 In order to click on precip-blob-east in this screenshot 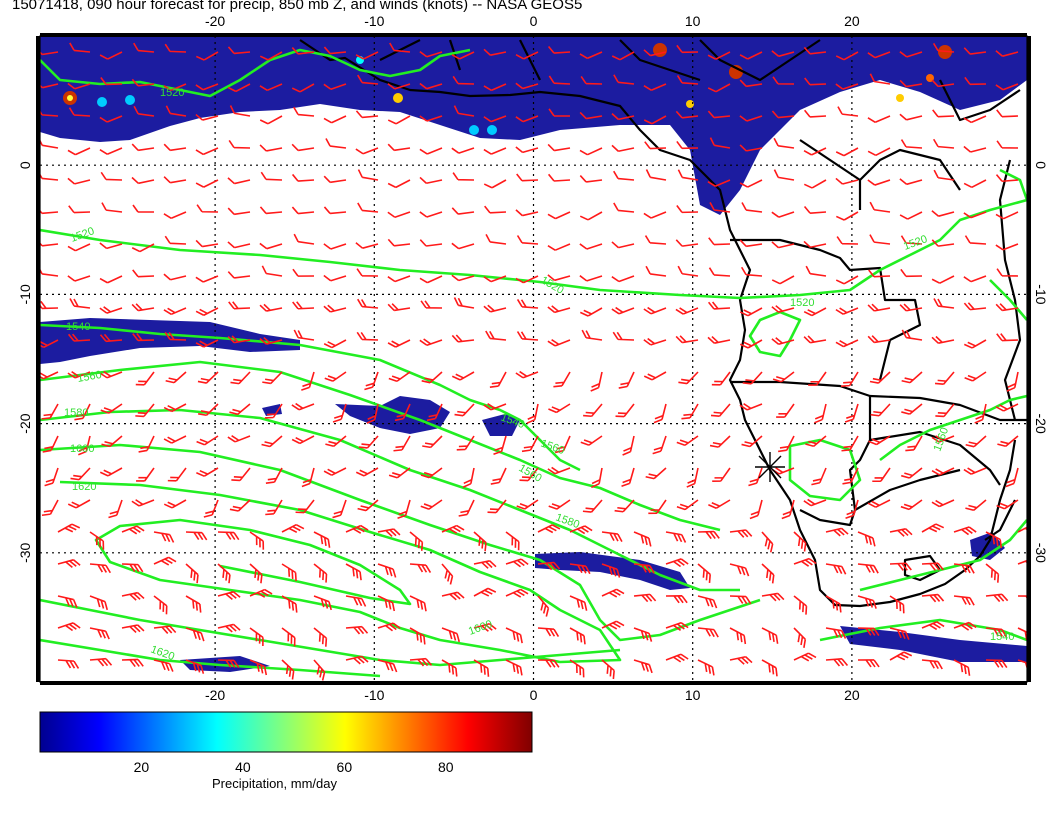, I will do `click(501, 425)`.